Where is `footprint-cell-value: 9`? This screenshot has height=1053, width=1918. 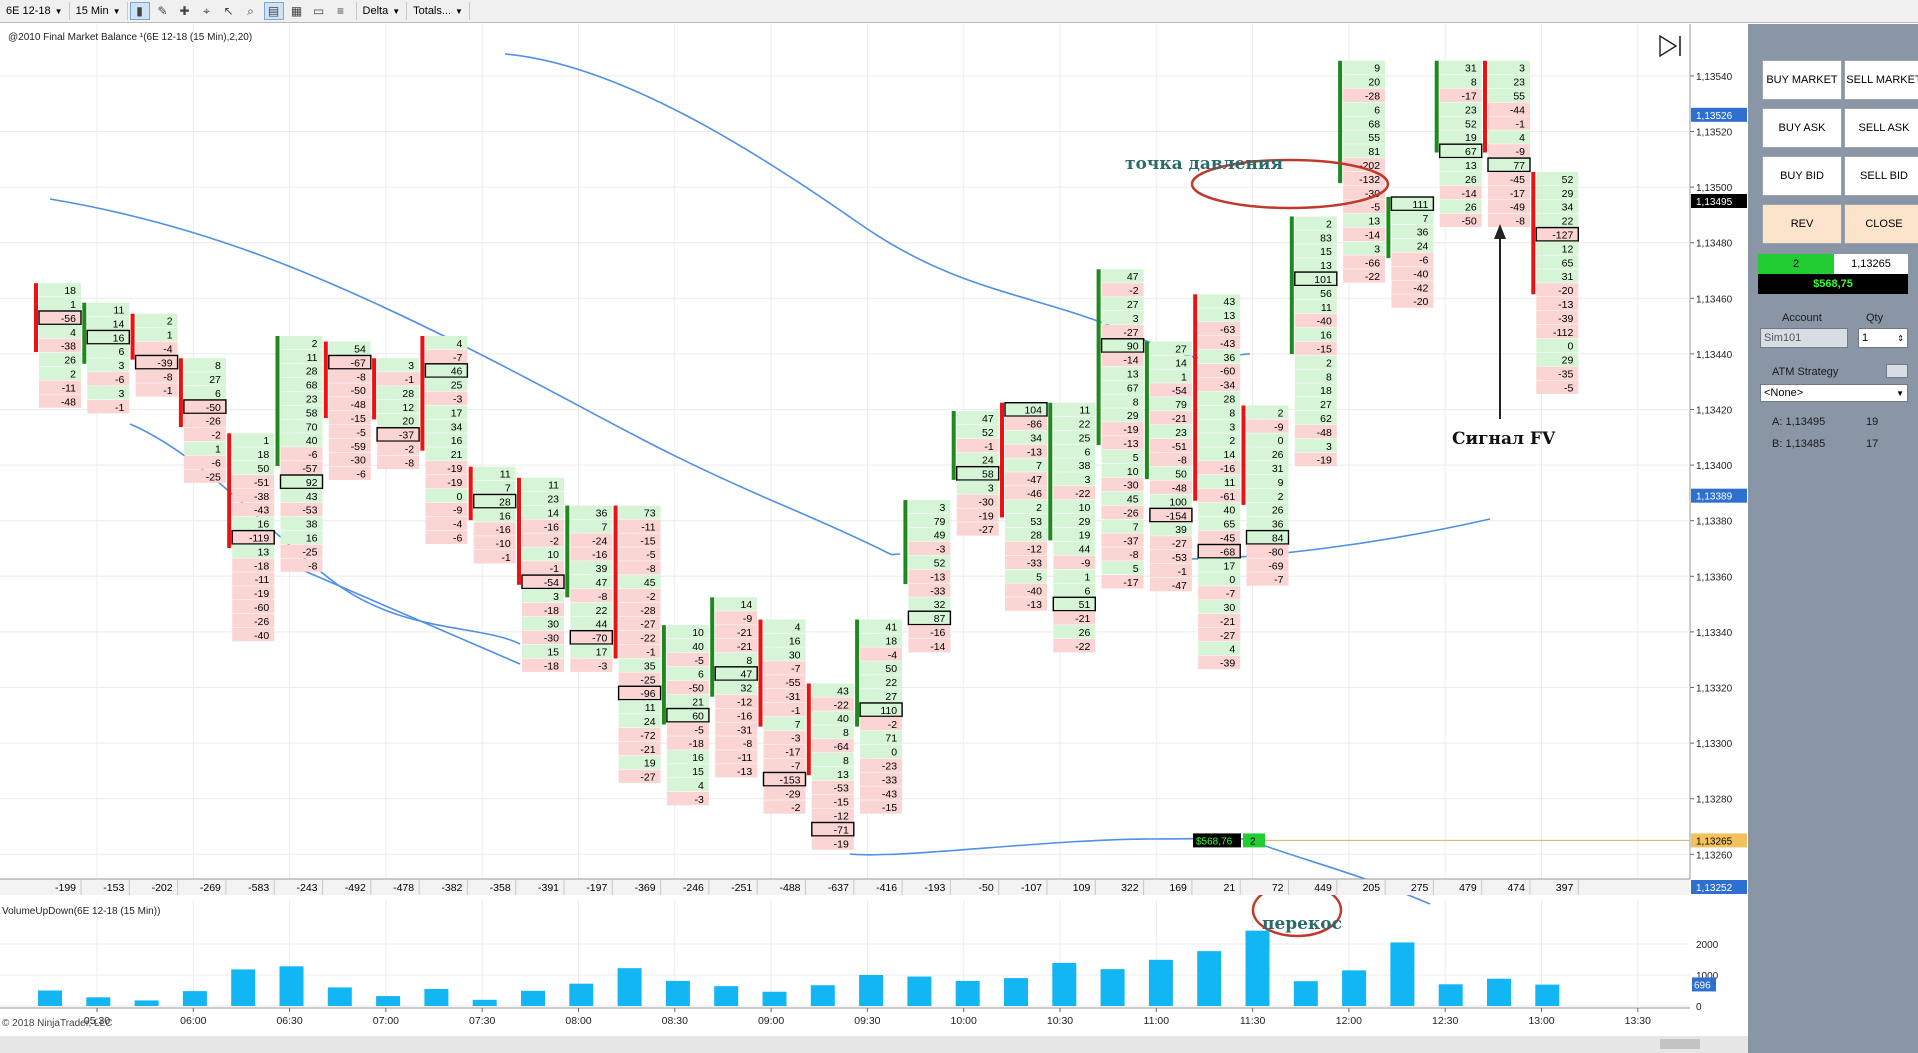
footprint-cell-value: 9 is located at coordinates (1281, 483).